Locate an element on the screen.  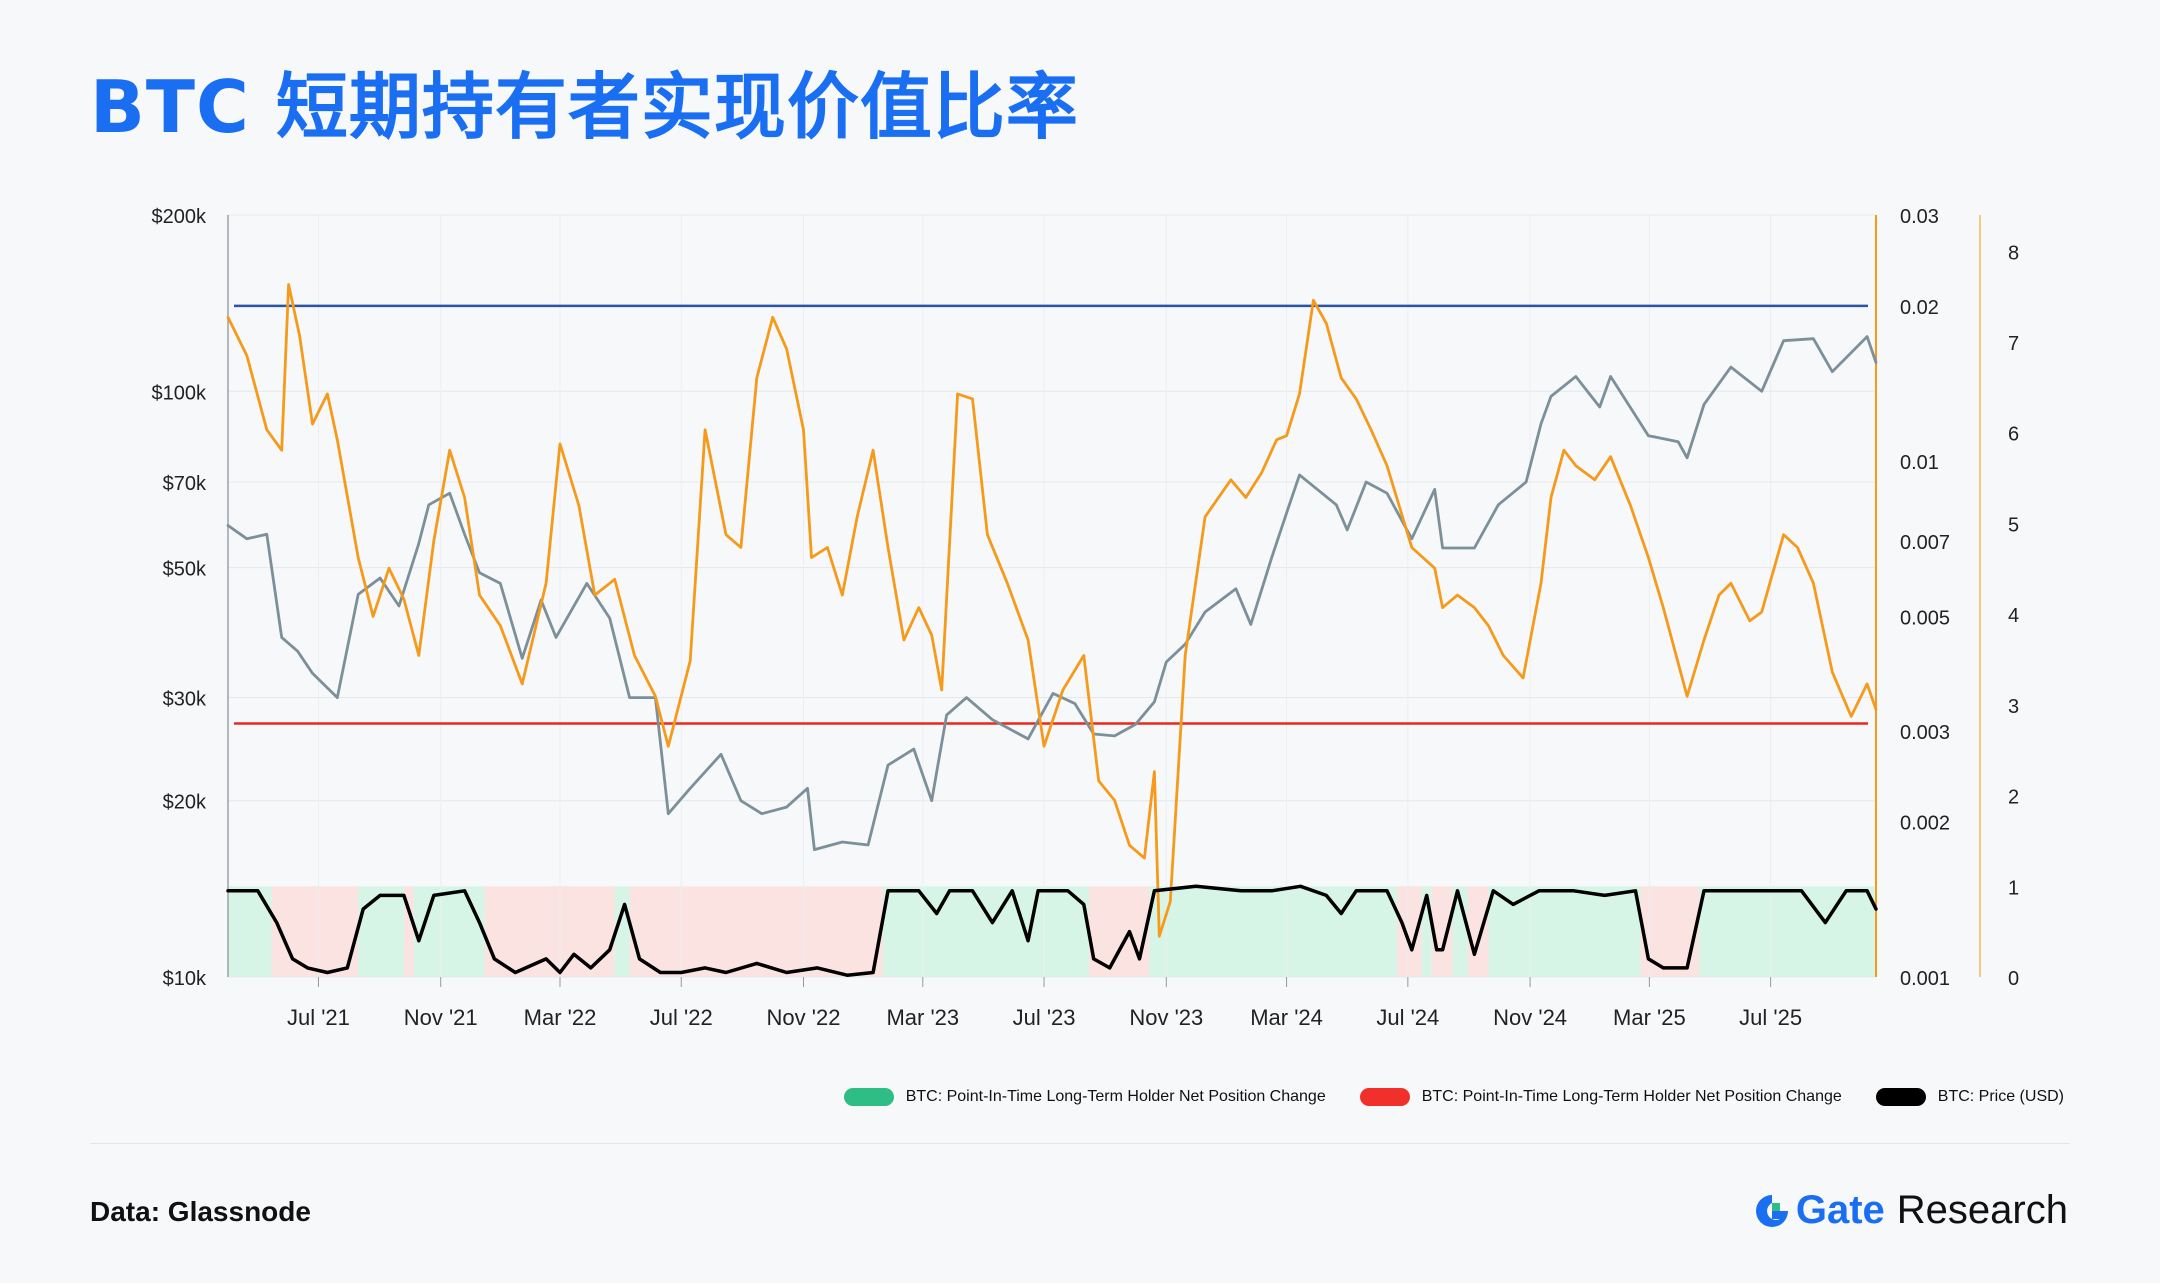
y-right-tick-label: 0.007 is located at coordinates (1925, 543).